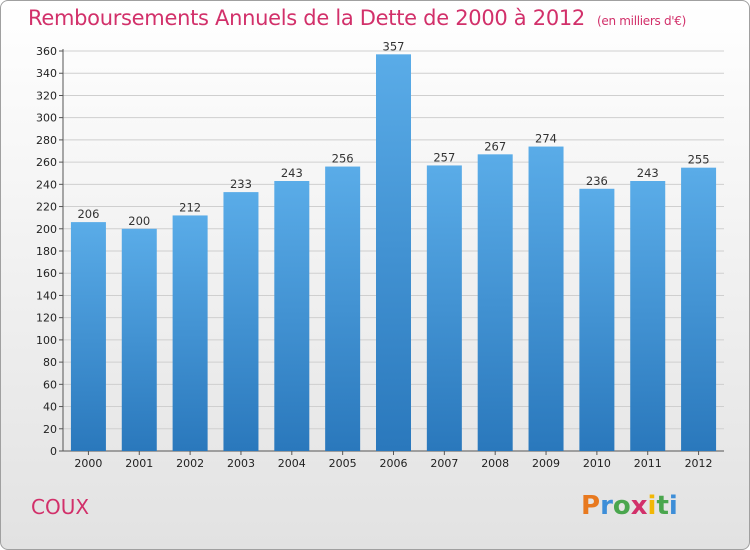  I want to click on bar-2002, so click(190, 333).